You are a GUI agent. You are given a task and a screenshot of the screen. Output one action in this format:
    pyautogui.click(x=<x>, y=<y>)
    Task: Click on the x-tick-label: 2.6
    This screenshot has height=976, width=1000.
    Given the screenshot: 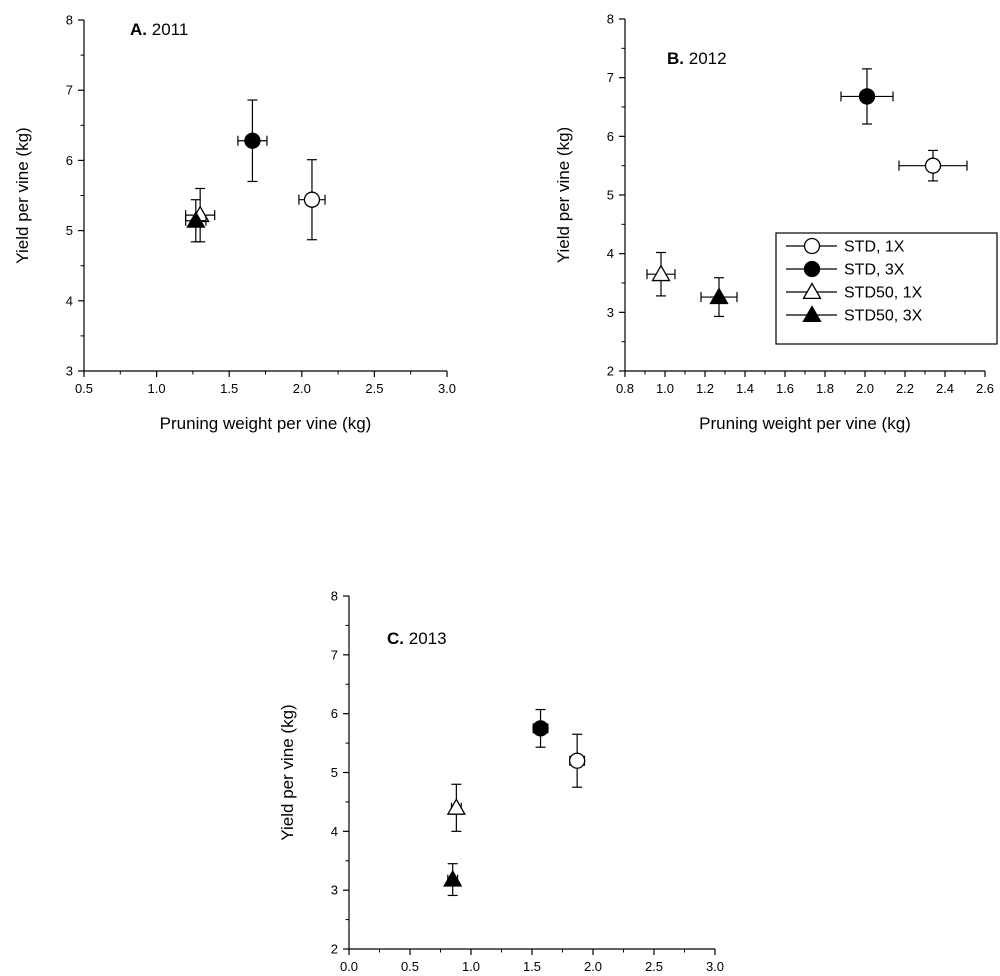 What is the action you would take?
    pyautogui.click(x=985, y=388)
    